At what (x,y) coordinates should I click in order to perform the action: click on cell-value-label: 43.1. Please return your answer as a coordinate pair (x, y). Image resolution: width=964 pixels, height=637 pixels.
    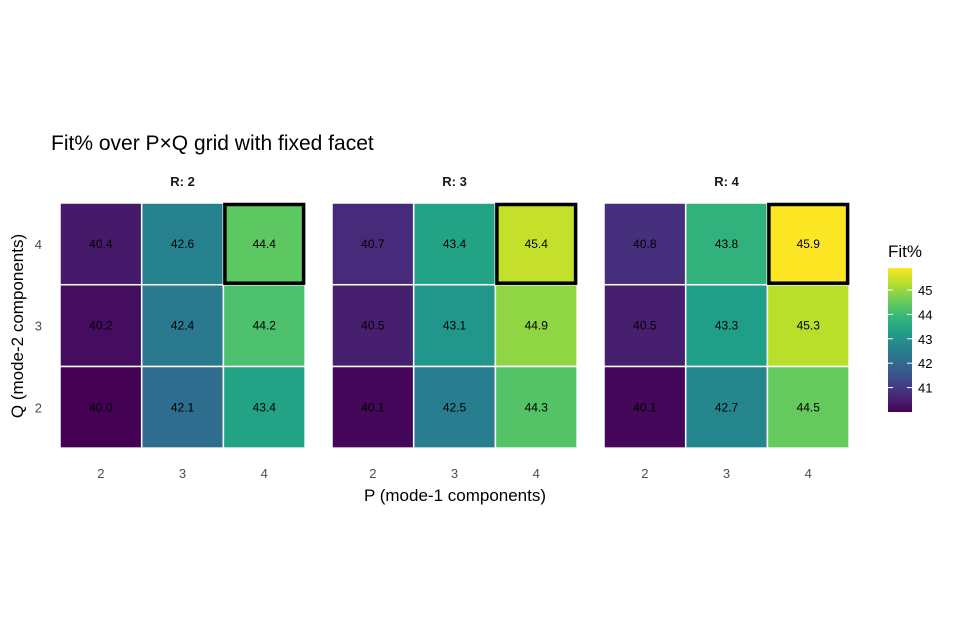
    Looking at the image, I should click on (455, 326).